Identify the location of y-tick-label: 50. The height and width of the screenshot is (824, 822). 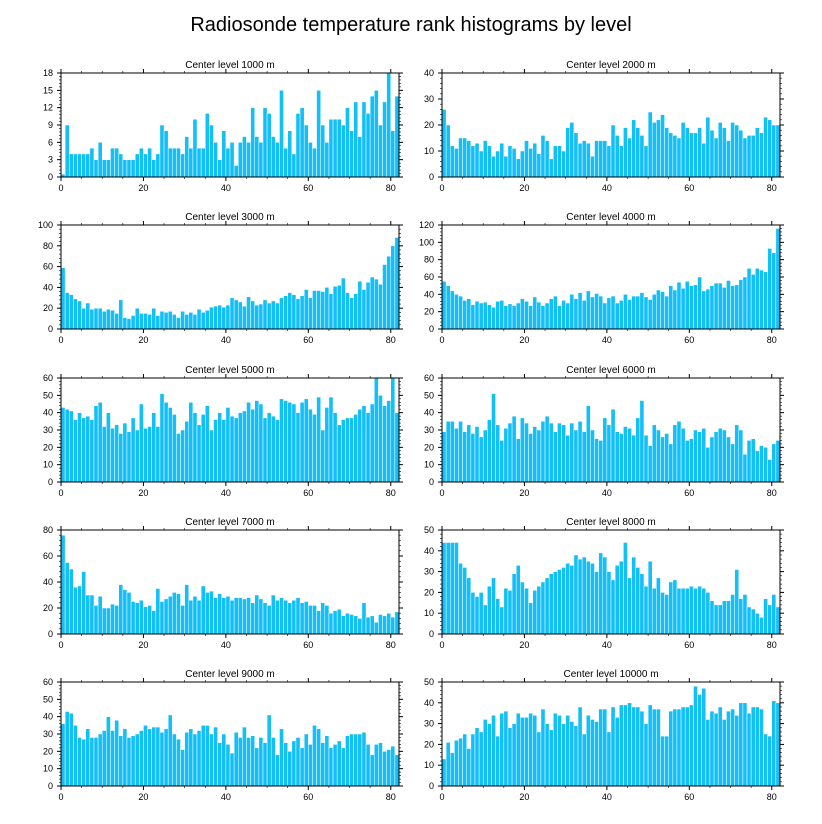
(48, 699).